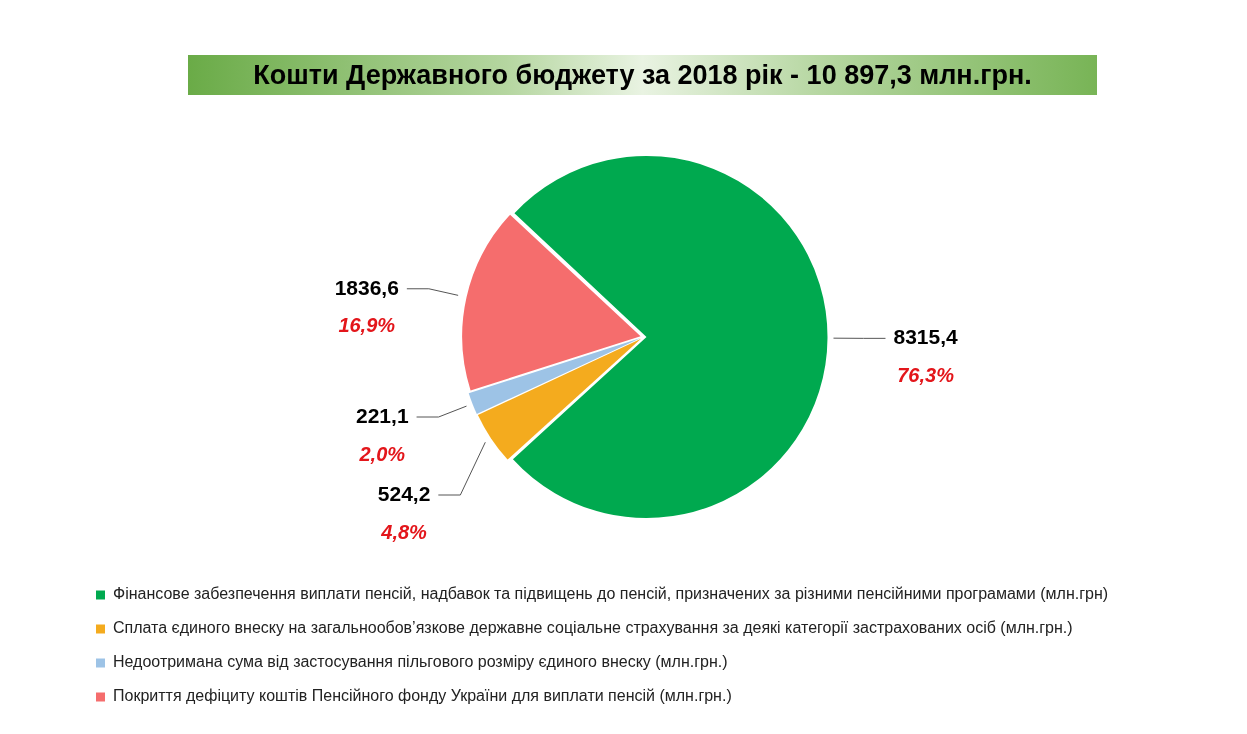  What do you see at coordinates (404, 493) in the screenshot?
I see `data-label: 524,2` at bounding box center [404, 493].